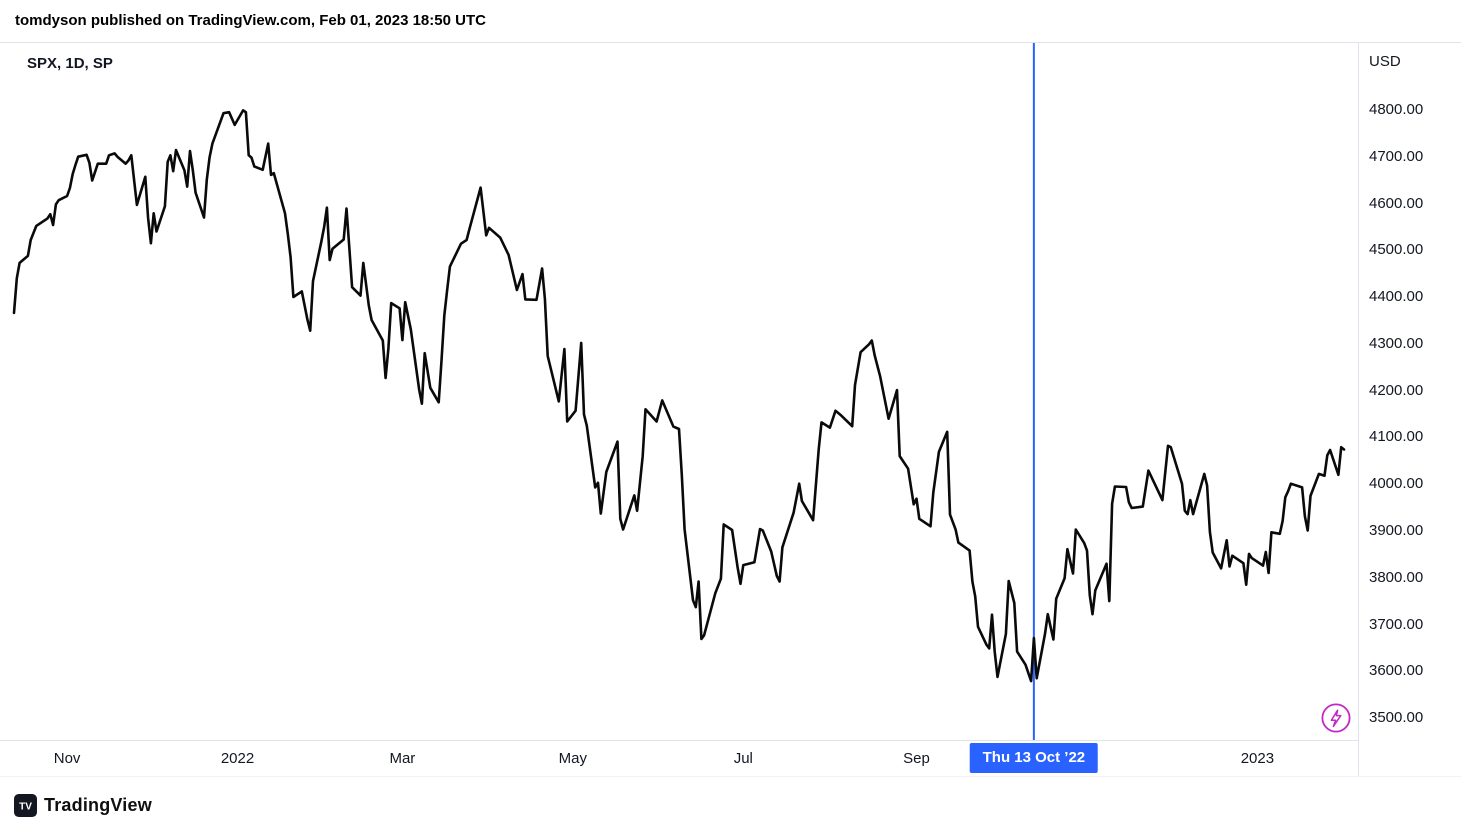  I want to click on flash-icon, so click(1336, 718).